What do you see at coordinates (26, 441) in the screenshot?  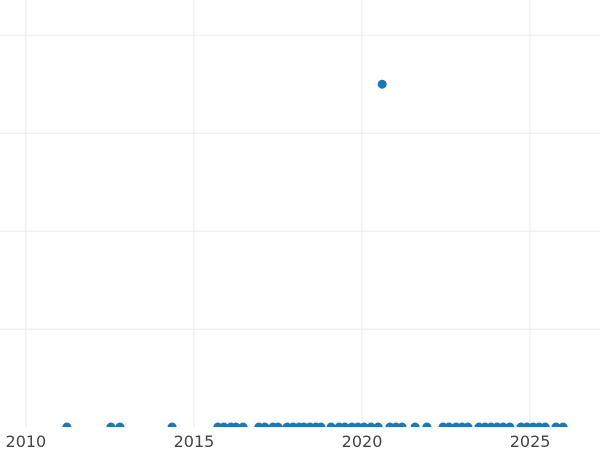 I see `x-tick-label: 2010` at bounding box center [26, 441].